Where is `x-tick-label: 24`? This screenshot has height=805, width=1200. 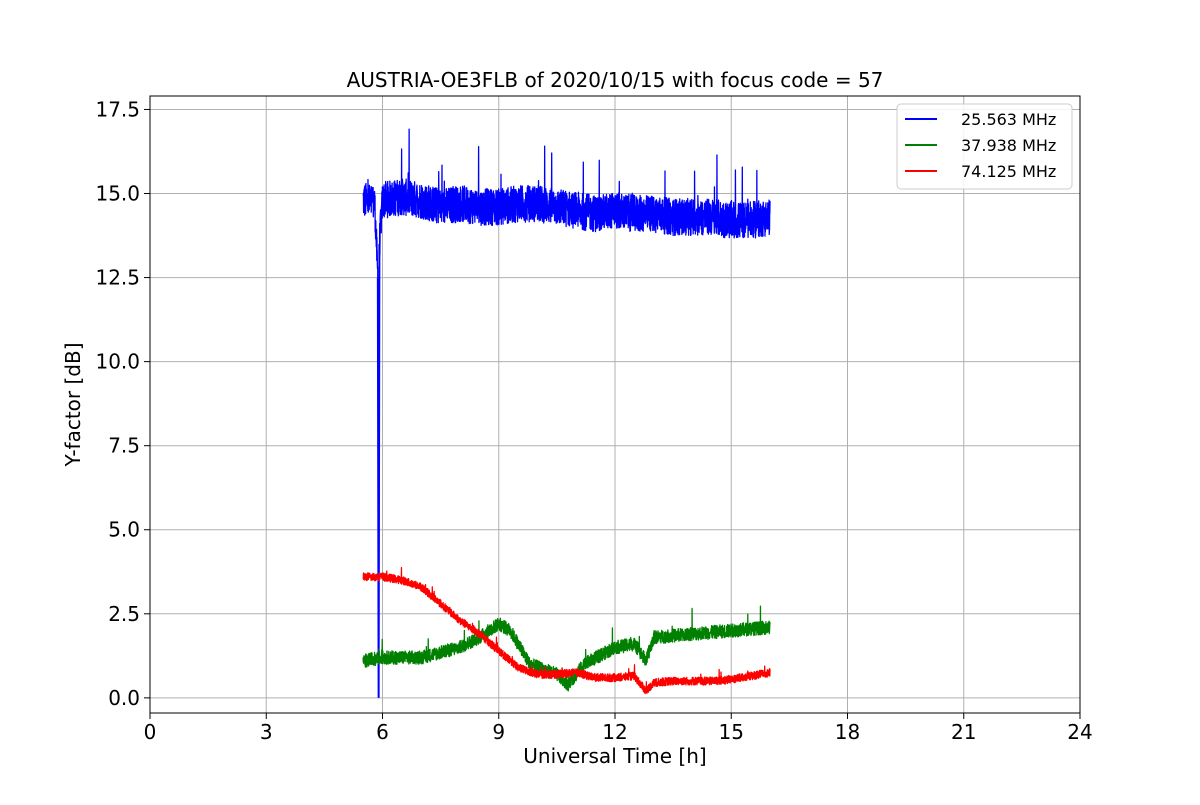 x-tick-label: 24 is located at coordinates (1079, 732).